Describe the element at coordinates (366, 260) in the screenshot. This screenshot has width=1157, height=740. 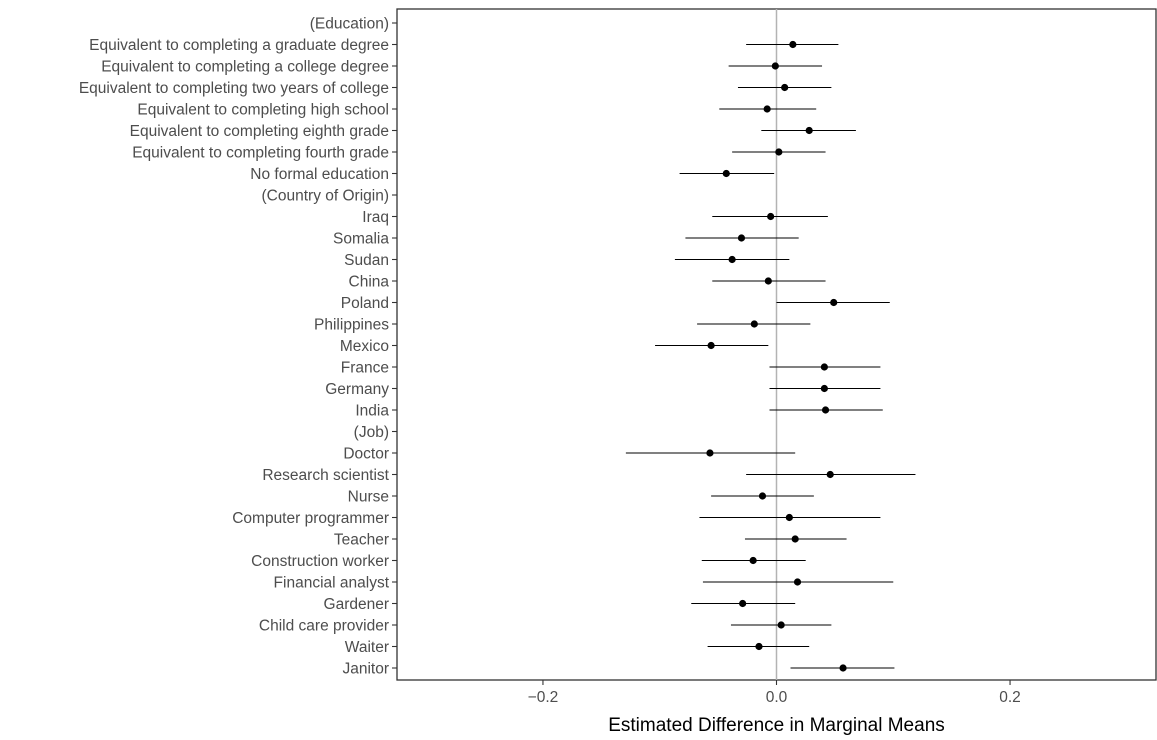
I see `y-tick-label: Sudan` at that location.